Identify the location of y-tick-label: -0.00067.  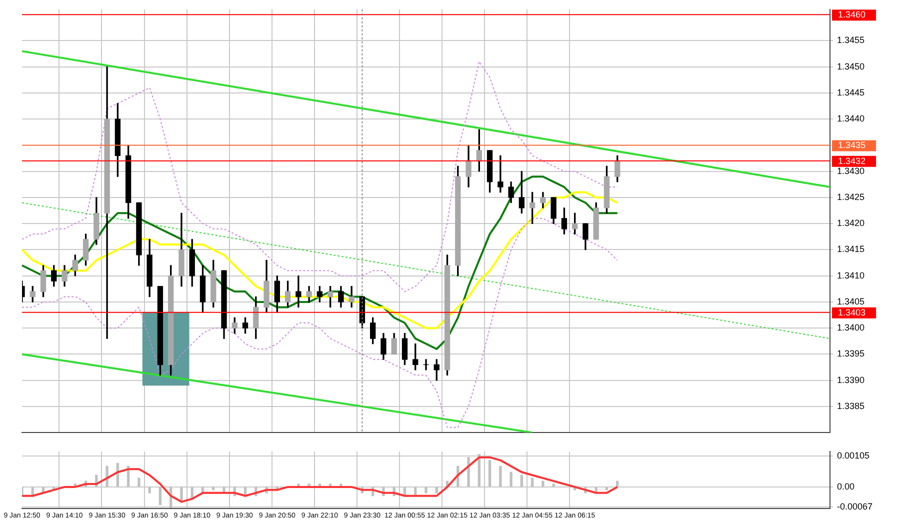
(855, 506).